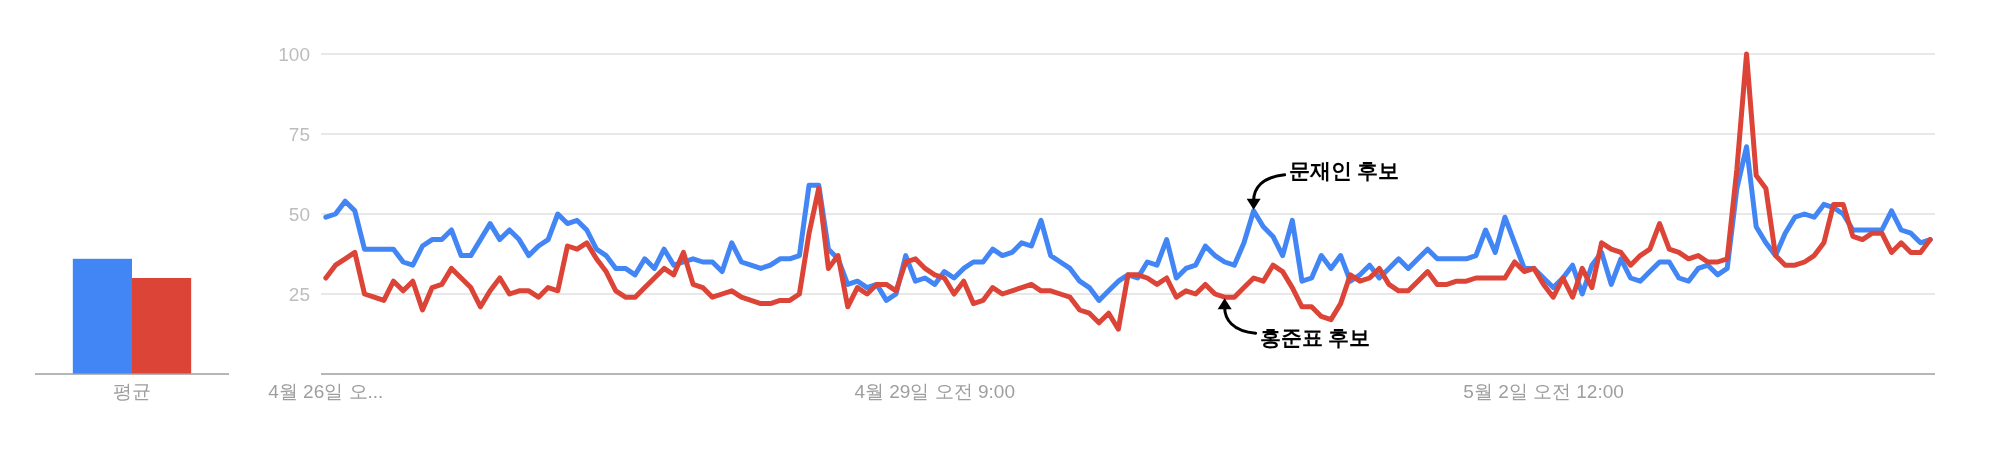  I want to click on y-tick-label: 50, so click(299, 214).